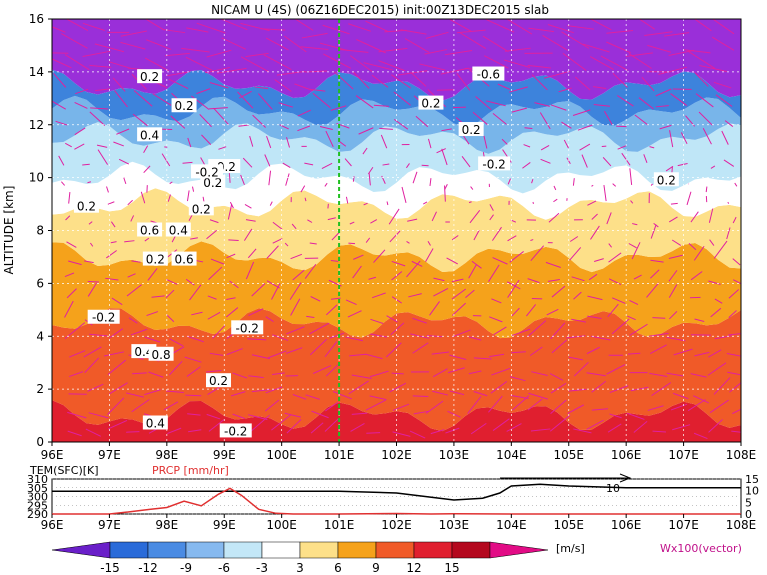 This screenshot has width=767, height=575. I want to click on colorbar: -15 -12 -9 -6 -3 3 6 9 12 15 [m/s] Wx100(vector), so click(396, 558).